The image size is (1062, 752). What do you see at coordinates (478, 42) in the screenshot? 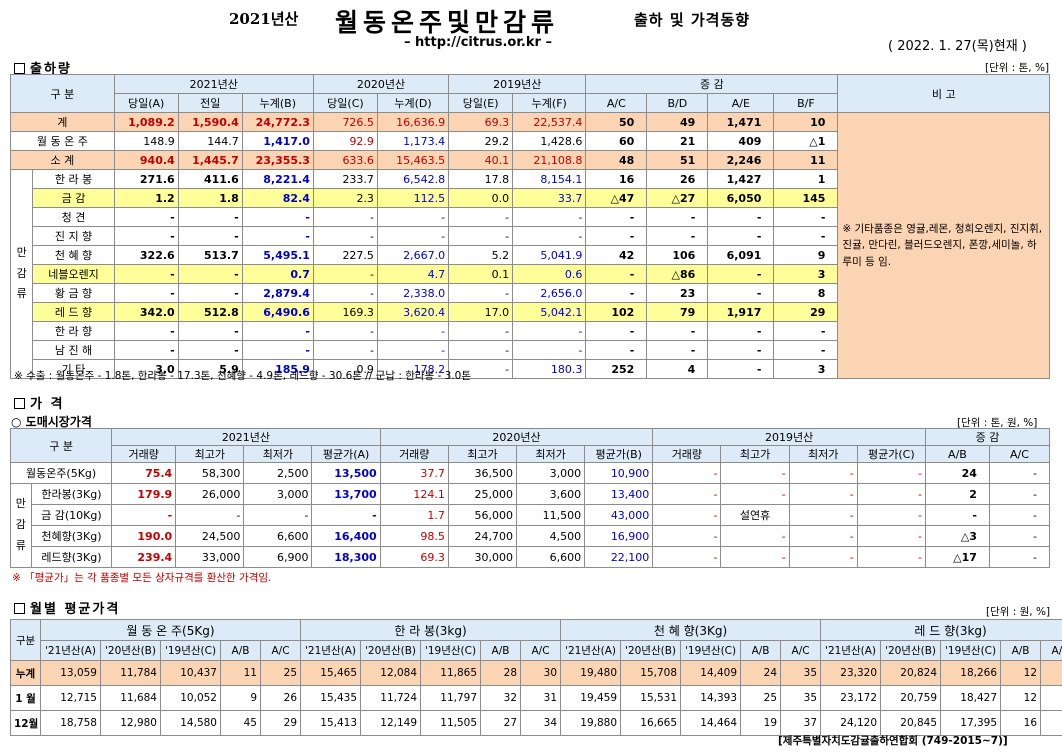
I see `website-link: – http://citrus.or.kr –` at bounding box center [478, 42].